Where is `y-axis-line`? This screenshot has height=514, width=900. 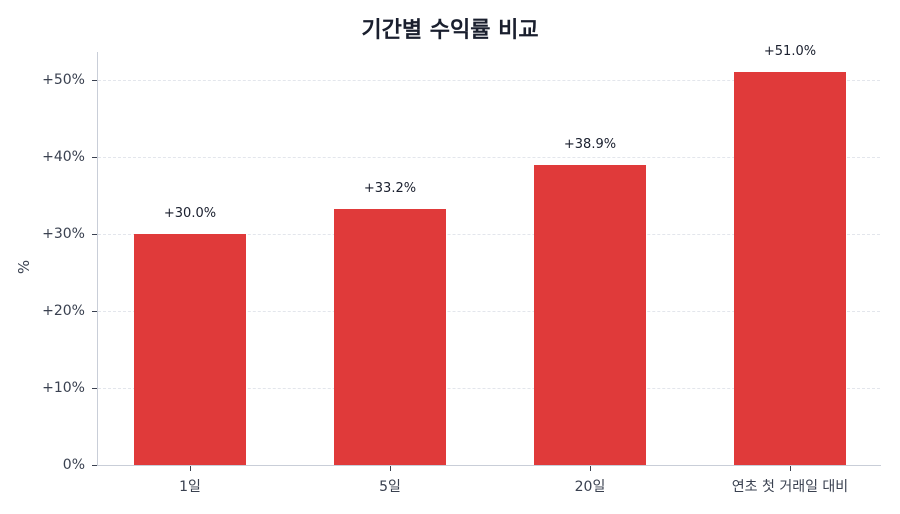 y-axis-line is located at coordinates (97, 259).